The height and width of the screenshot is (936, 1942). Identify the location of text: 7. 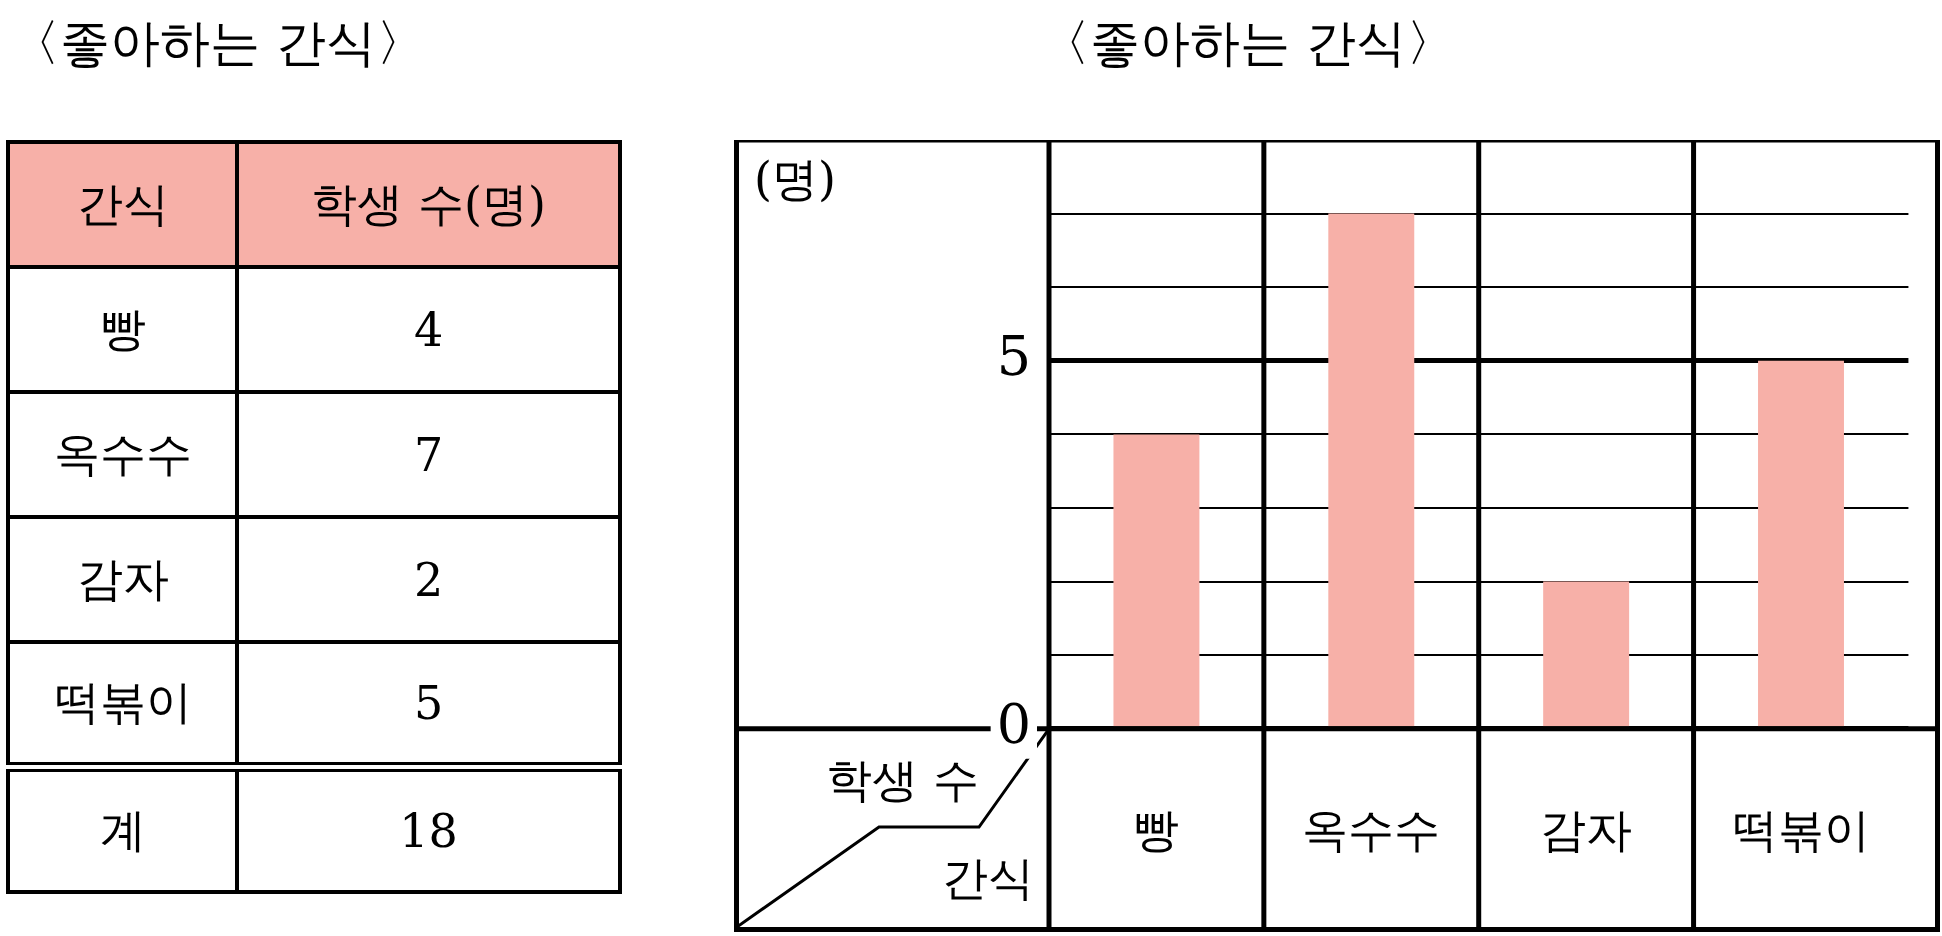
(428, 454).